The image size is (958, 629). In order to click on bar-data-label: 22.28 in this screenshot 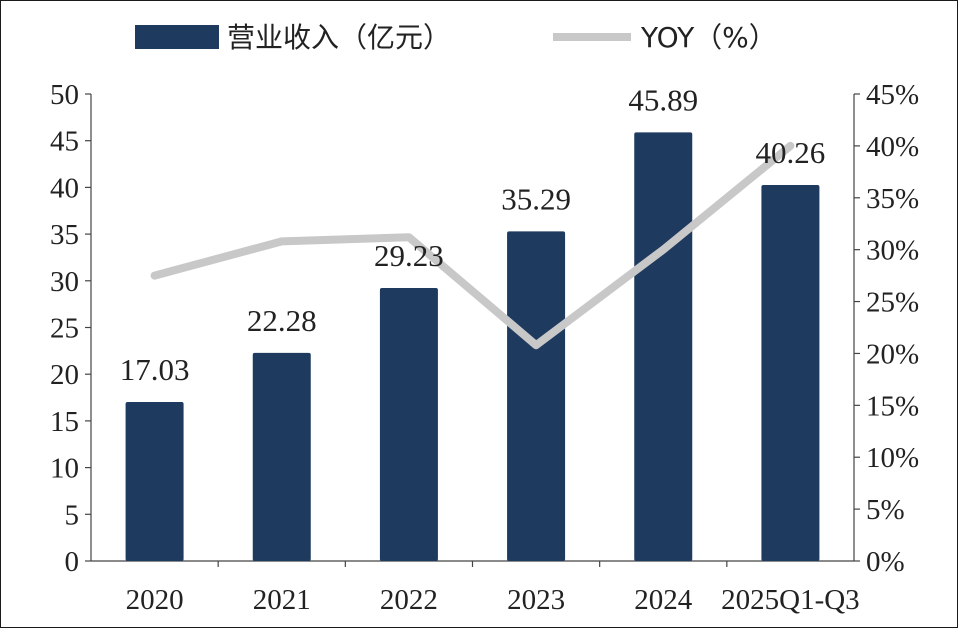, I will do `click(282, 320)`.